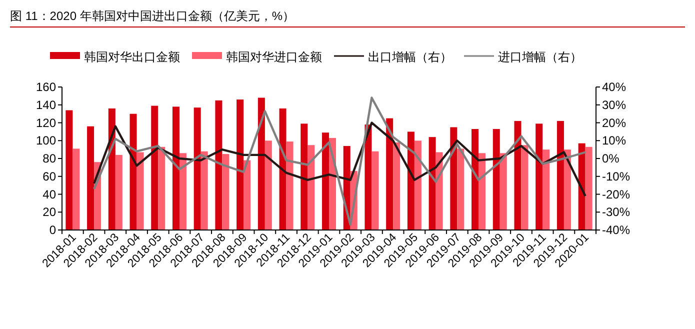 This screenshot has width=695, height=329. What do you see at coordinates (46, 141) in the screenshot?
I see `y-tick-label: 100` at bounding box center [46, 141].